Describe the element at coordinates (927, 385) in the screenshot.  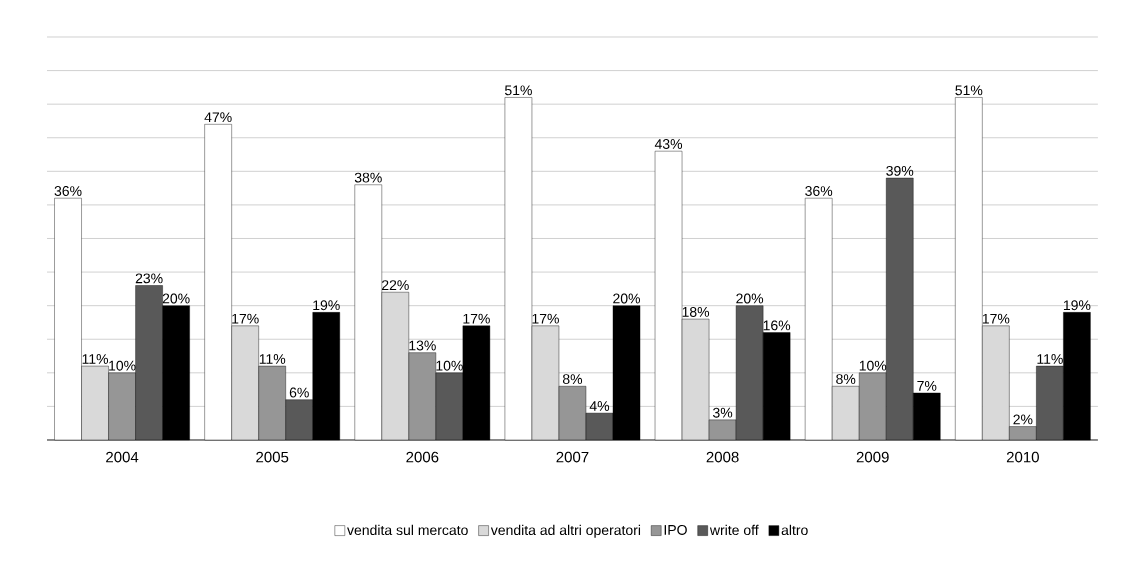
I see `data-label: 7%` at that location.